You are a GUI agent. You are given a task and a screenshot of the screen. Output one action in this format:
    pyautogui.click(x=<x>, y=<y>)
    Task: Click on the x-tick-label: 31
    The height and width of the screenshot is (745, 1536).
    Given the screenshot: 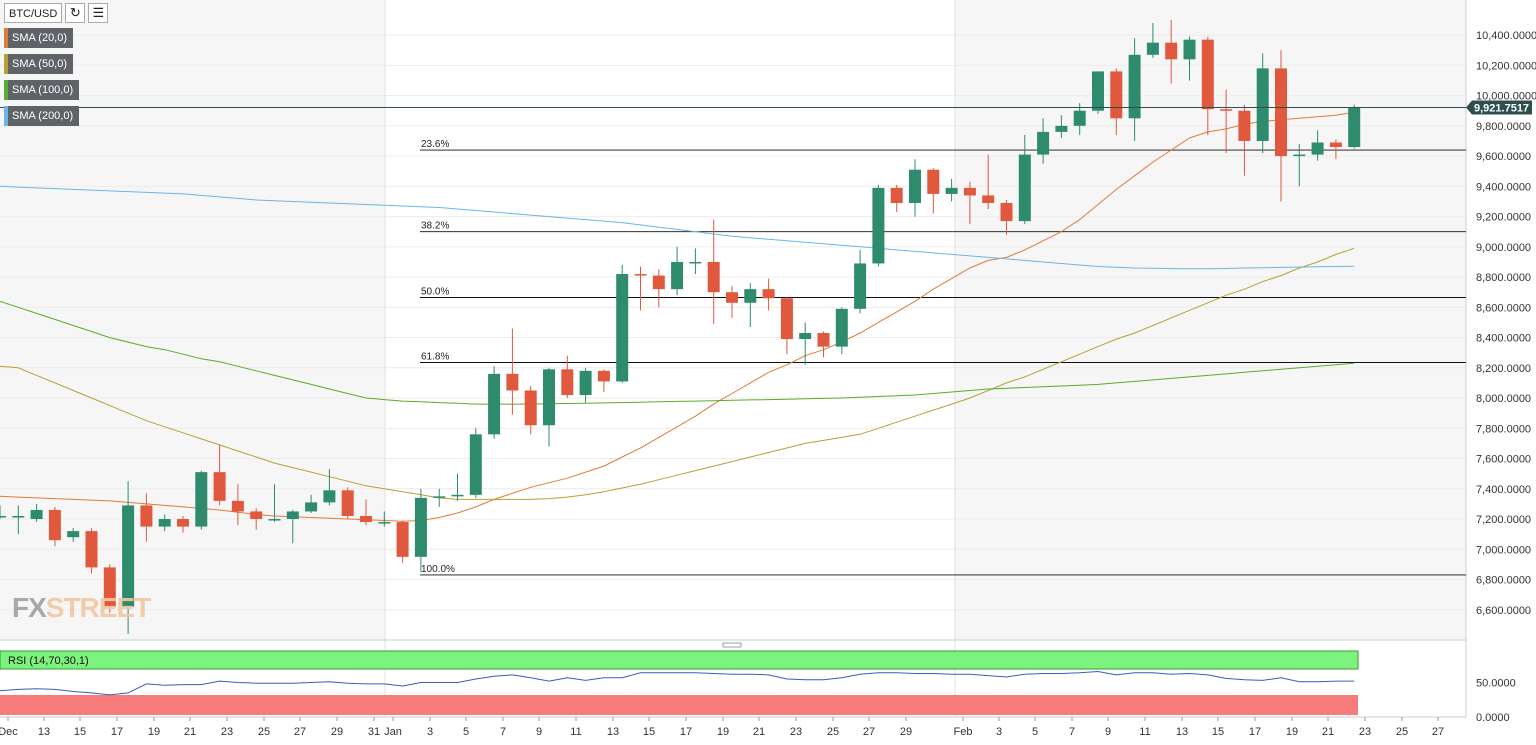 What is the action you would take?
    pyautogui.click(x=374, y=732)
    